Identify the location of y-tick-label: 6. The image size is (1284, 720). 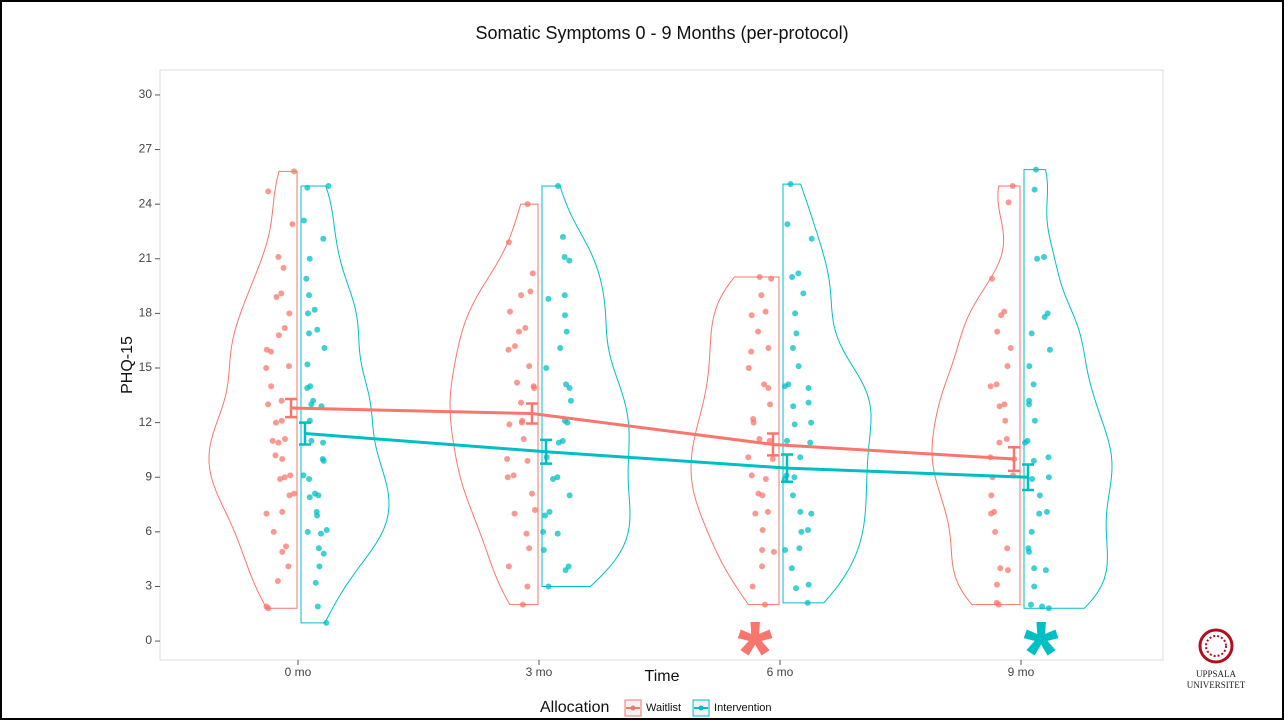
(148, 531).